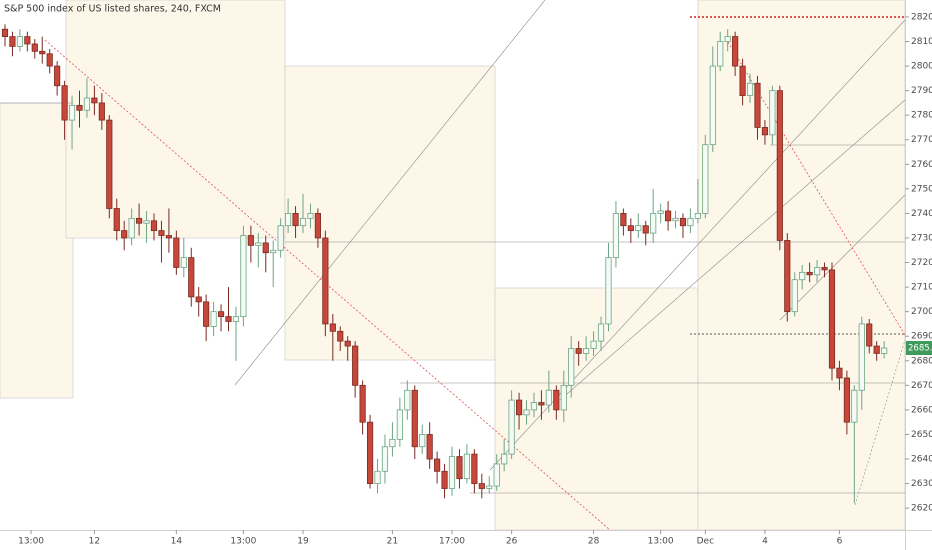 This screenshot has width=932, height=550. I want to click on y-tick-label: 2670, so click(921, 386).